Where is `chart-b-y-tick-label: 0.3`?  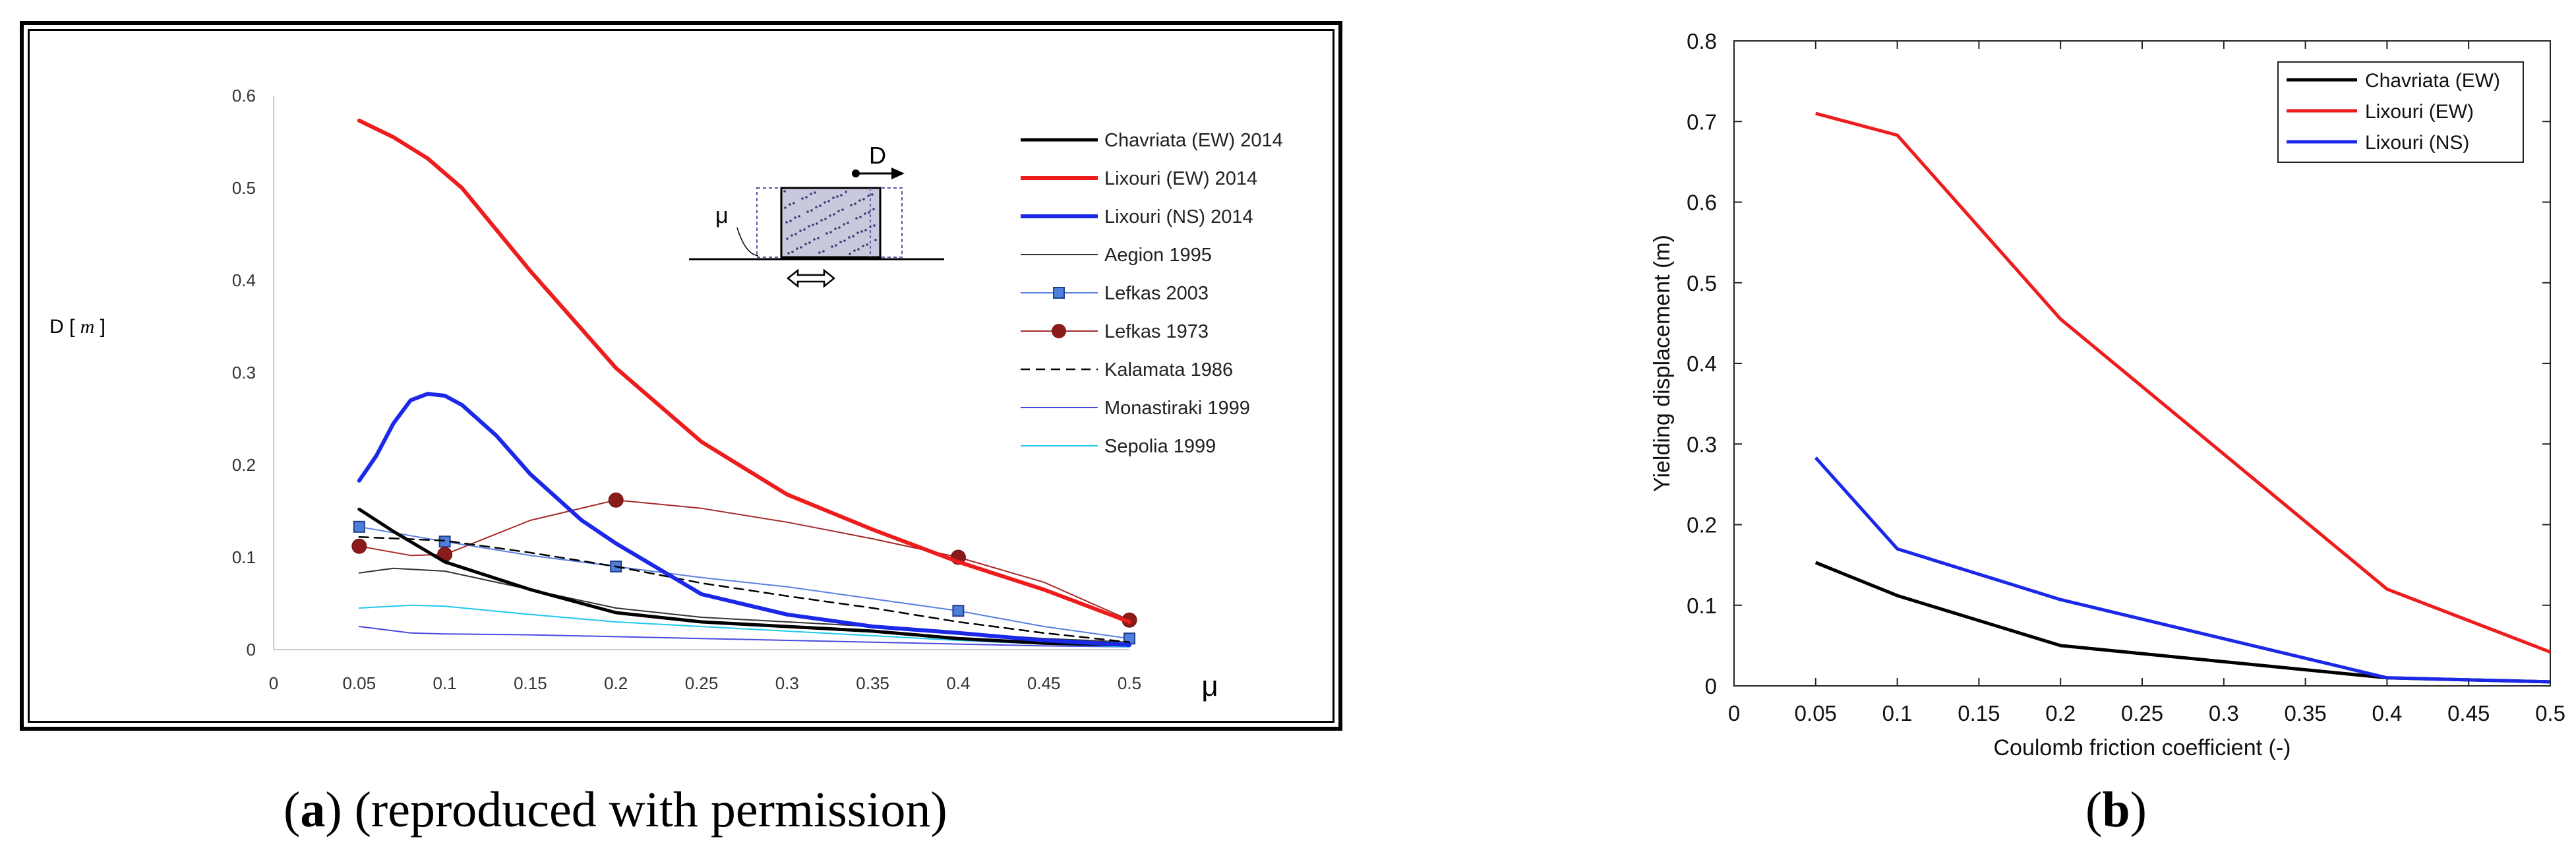
chart-b-y-tick-label: 0.3 is located at coordinates (1702, 444).